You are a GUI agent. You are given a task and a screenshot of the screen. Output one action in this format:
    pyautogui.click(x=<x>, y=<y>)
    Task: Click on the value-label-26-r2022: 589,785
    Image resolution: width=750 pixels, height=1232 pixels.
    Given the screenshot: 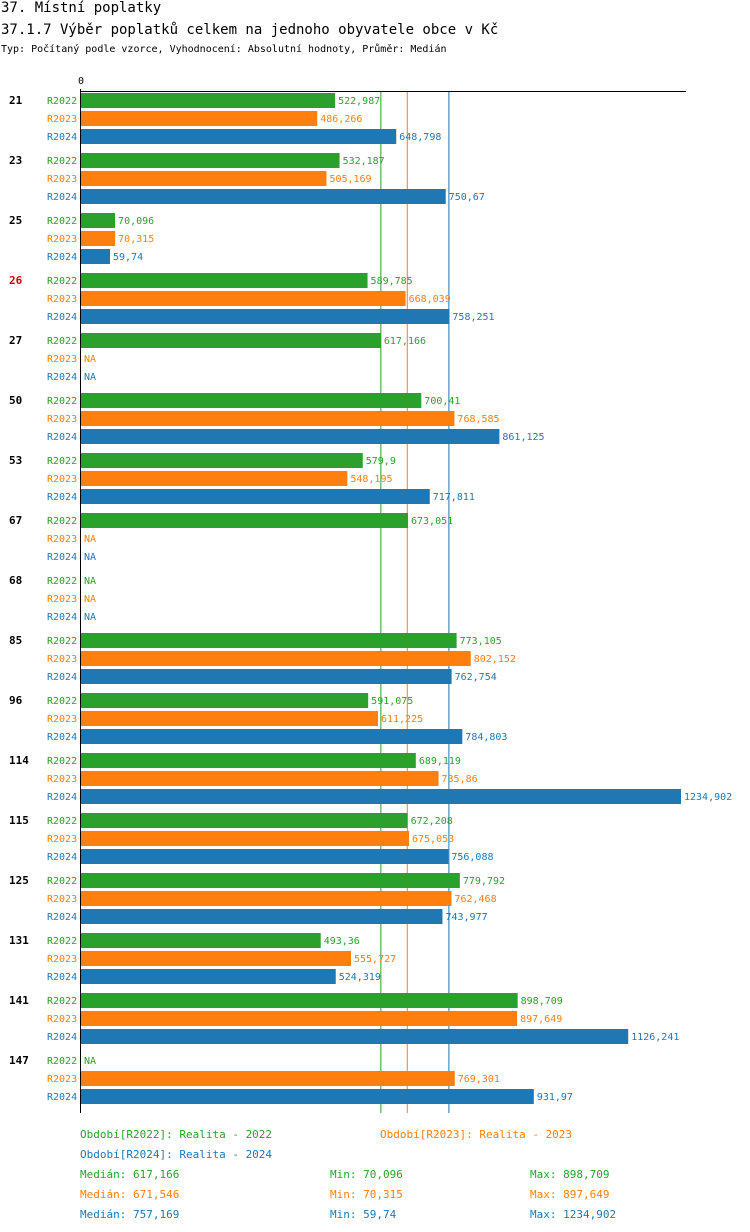 What is the action you would take?
    pyautogui.click(x=392, y=281)
    